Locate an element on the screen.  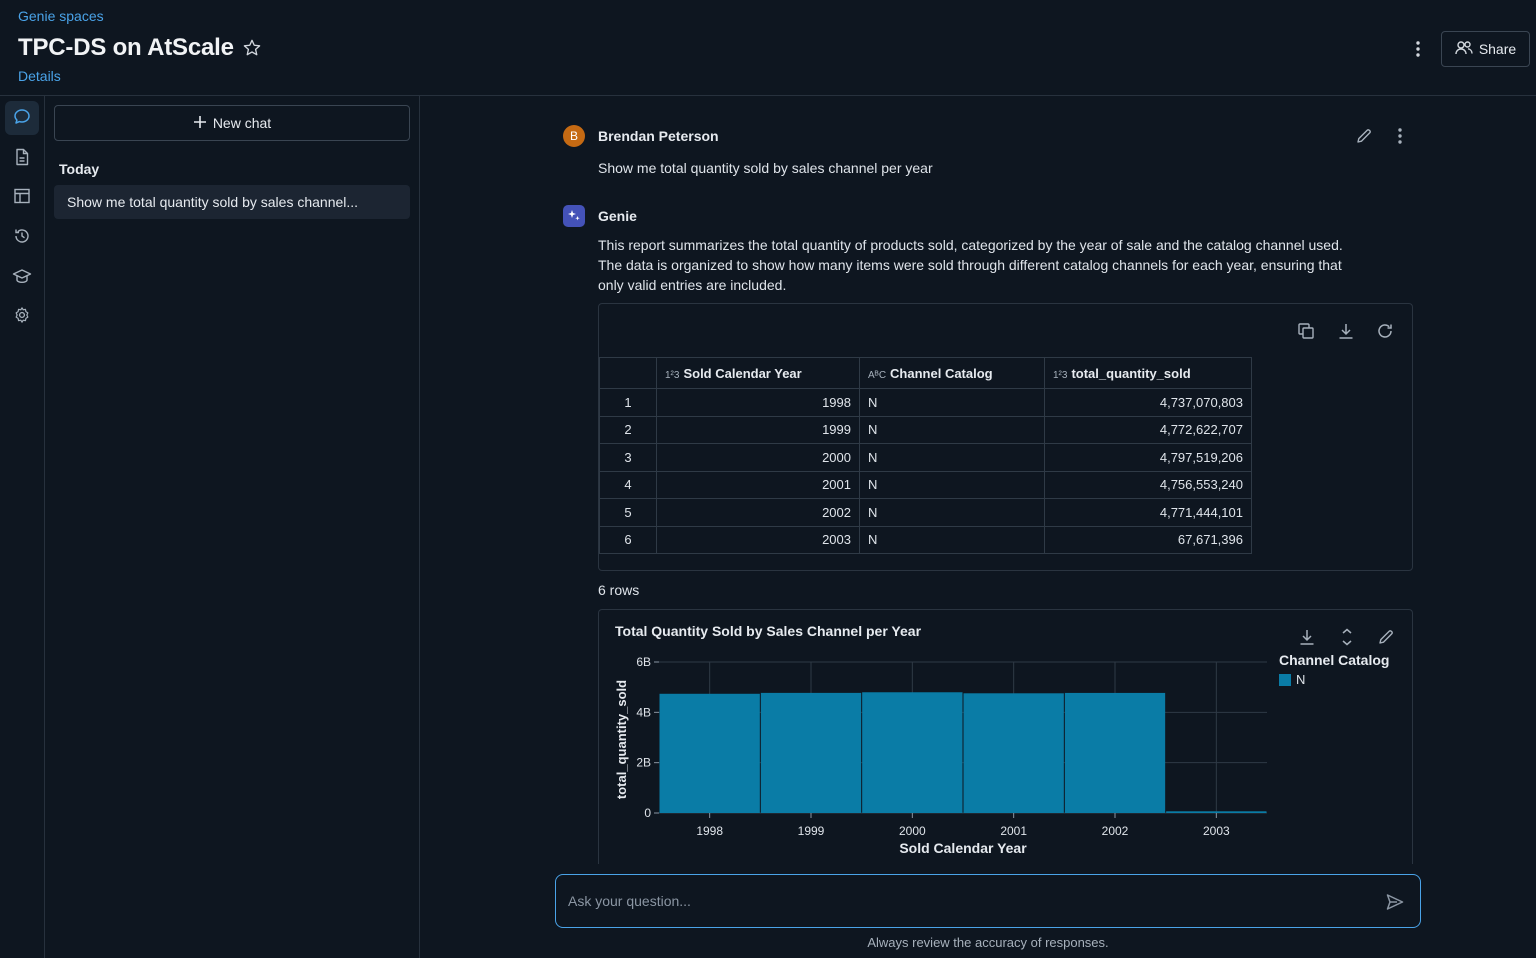
table-row: 1 1998 N 4,737,070,803 is located at coordinates (925, 402).